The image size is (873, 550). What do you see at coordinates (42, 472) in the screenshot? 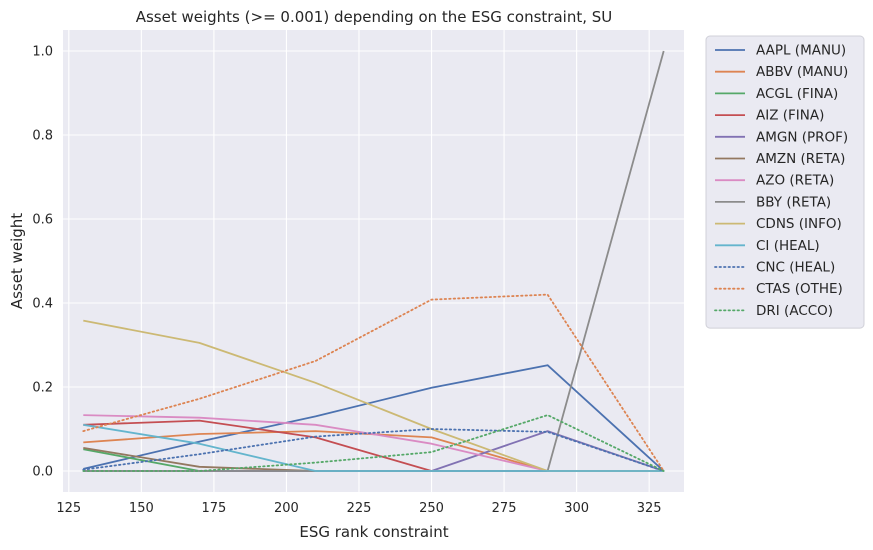
I see `y-tick-label: 0.0` at bounding box center [42, 472].